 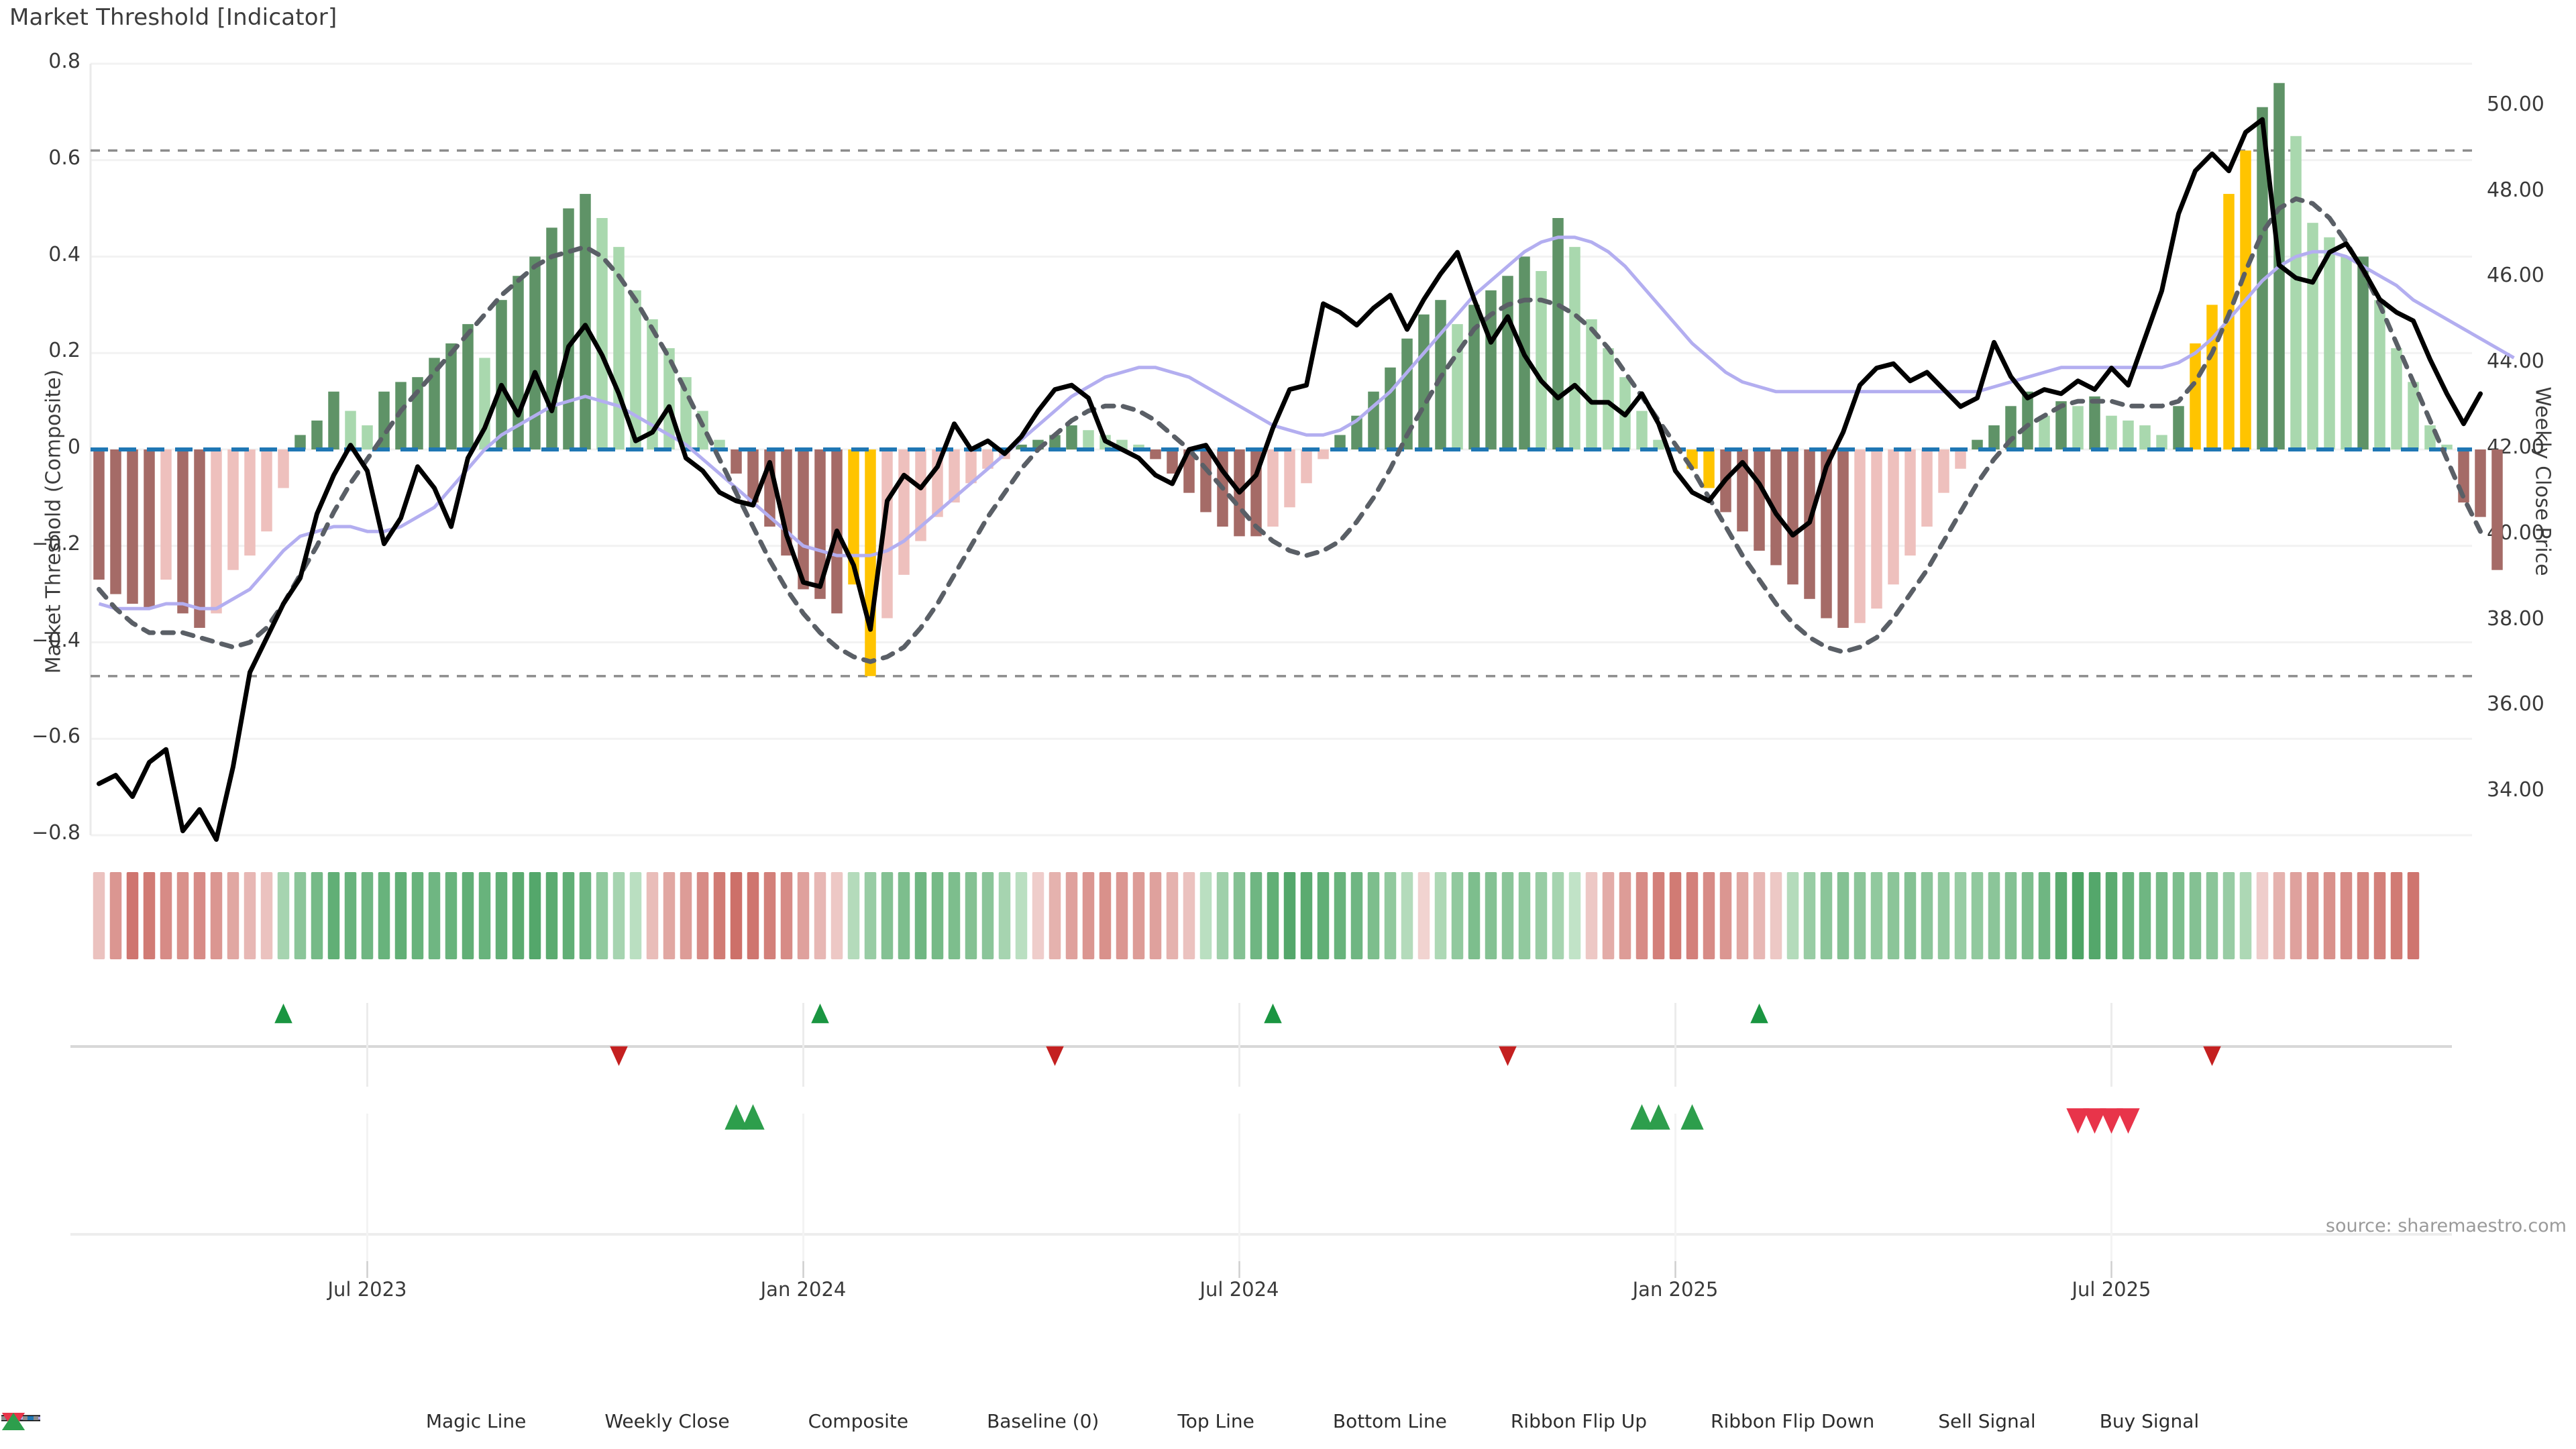 I want to click on legend-item: Baseline (0), so click(x=550, y=1421).